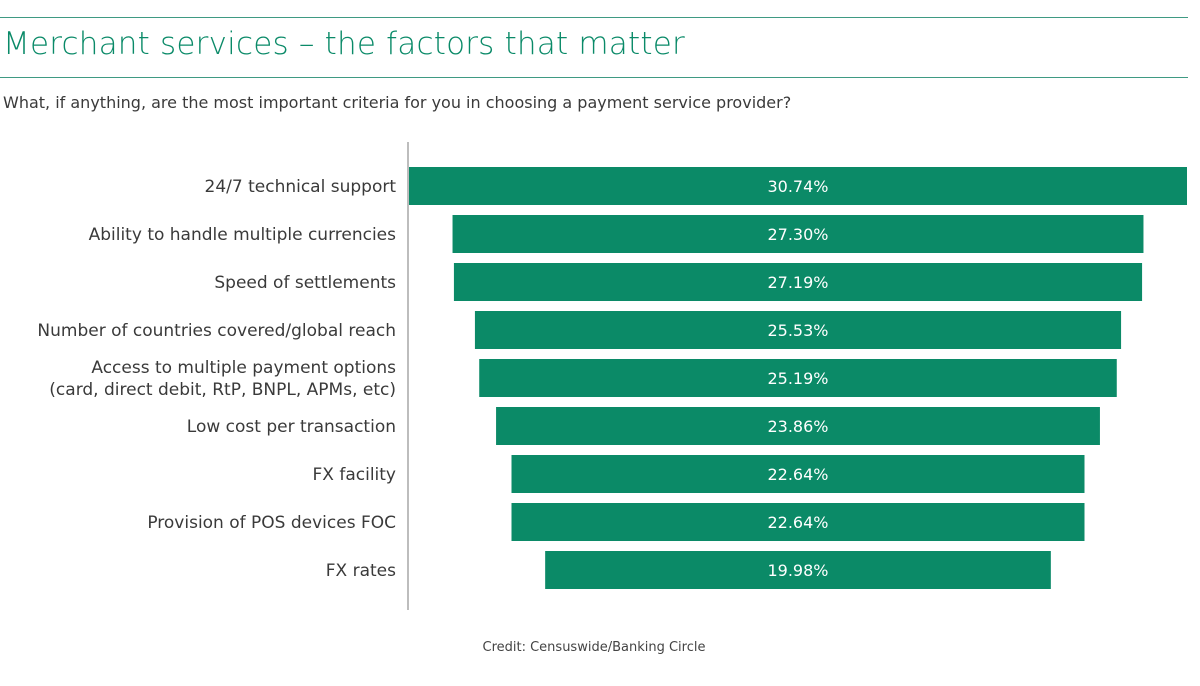 Image resolution: width=1200 pixels, height=686 pixels. What do you see at coordinates (243, 368) in the screenshot?
I see `category-label-5-line-1: Access to multiple payment options` at bounding box center [243, 368].